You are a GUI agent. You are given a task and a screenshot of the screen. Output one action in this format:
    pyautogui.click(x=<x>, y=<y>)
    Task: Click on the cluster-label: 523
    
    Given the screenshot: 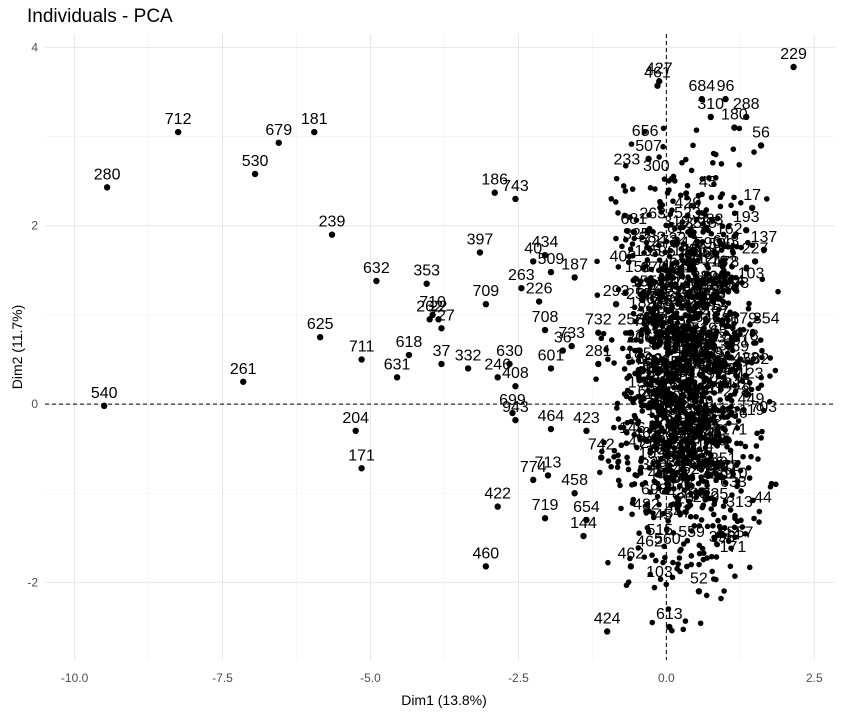 What is the action you would take?
    pyautogui.click(x=687, y=213)
    